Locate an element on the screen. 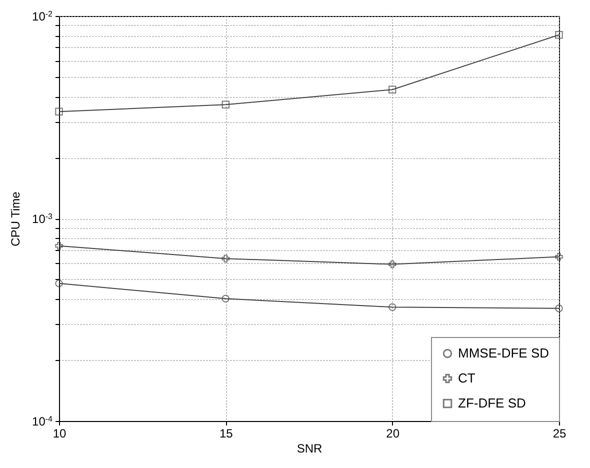 The width and height of the screenshot is (590, 468). y-axis-title: CPU Time is located at coordinates (15, 218).